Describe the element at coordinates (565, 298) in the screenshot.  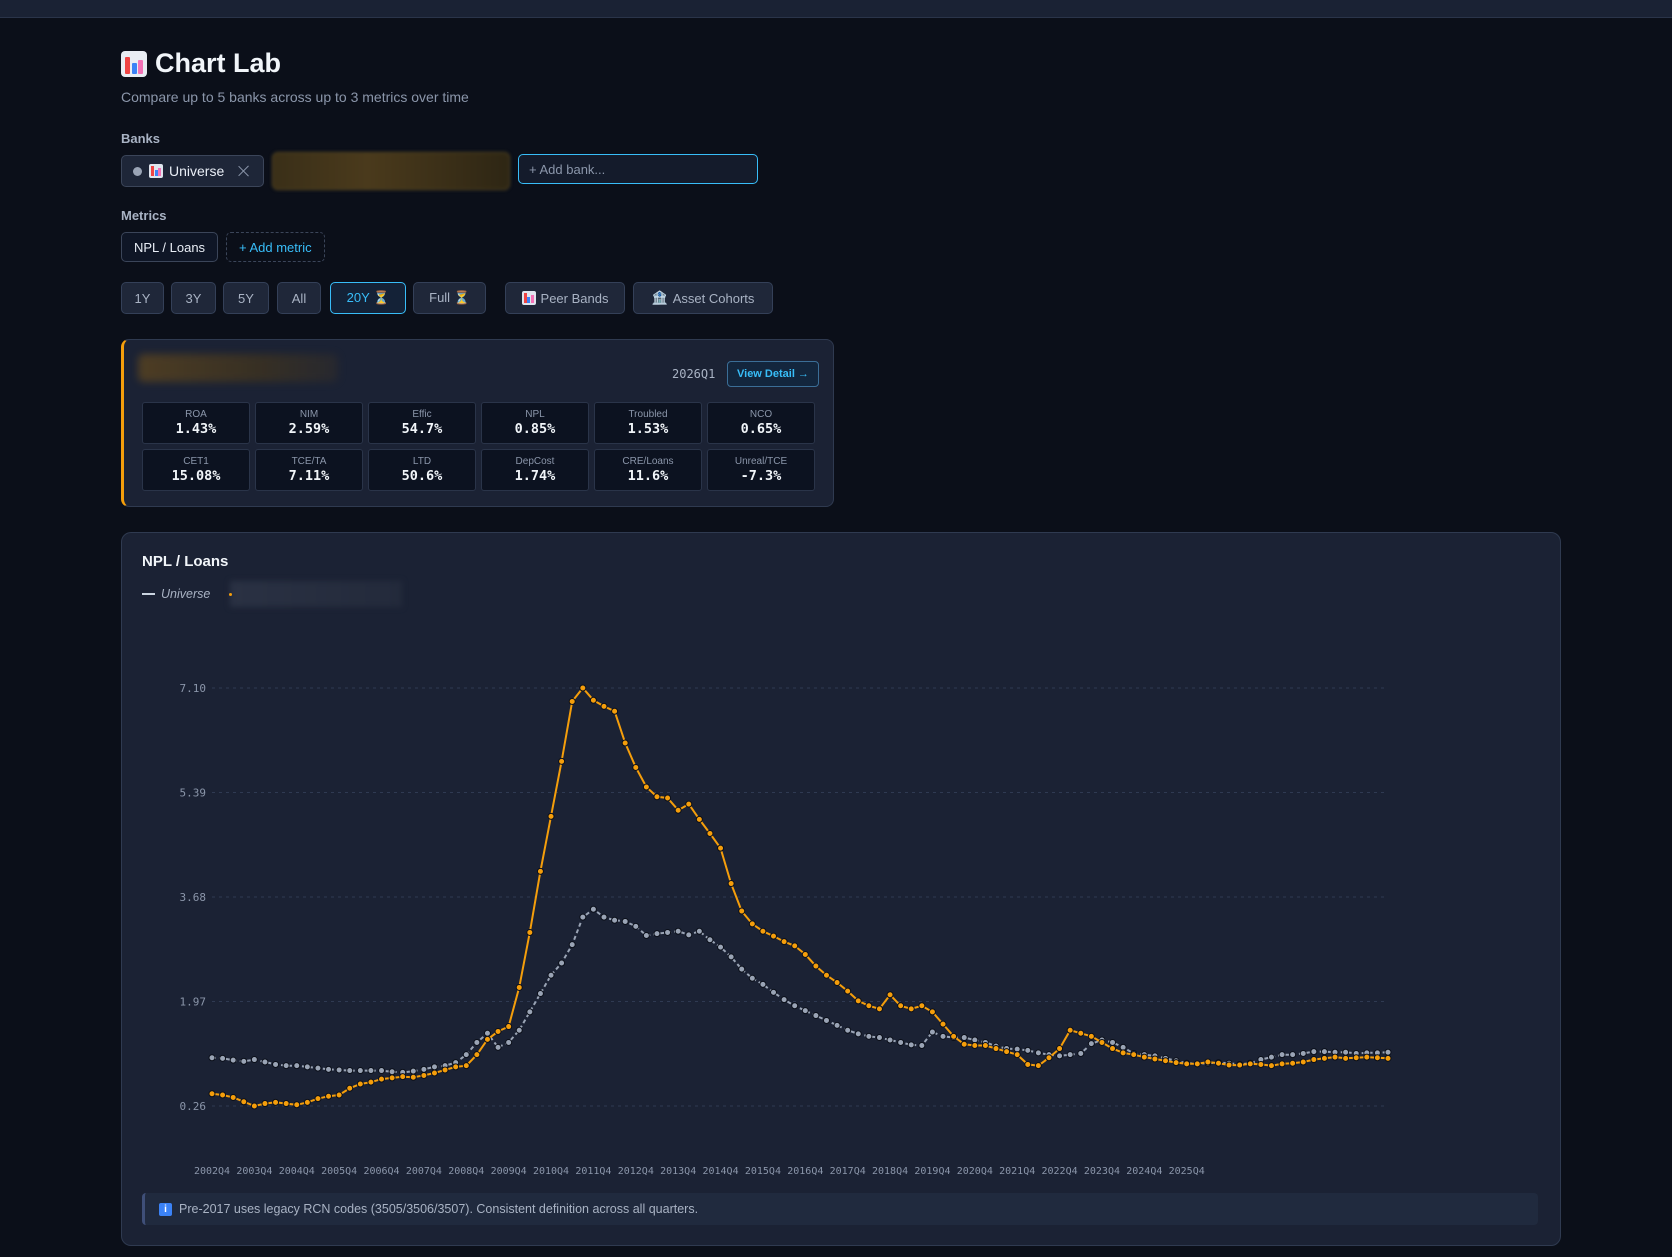
I see `peer-bands-button: Peer Bands` at that location.